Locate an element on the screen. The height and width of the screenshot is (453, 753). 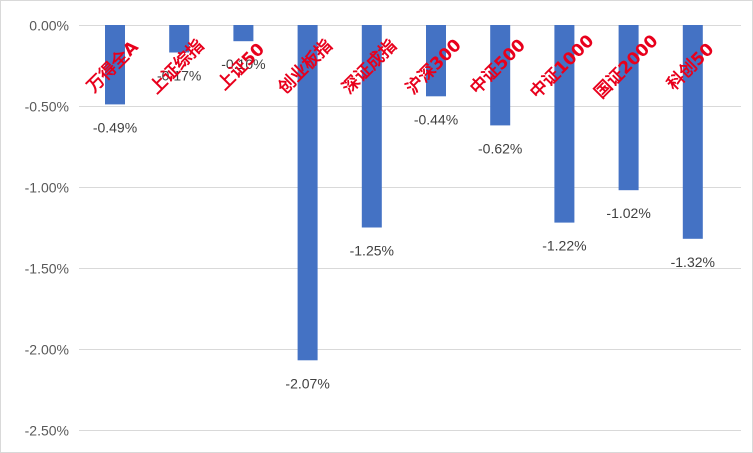
y-tick-label: 0.00% is located at coordinates (49, 26).